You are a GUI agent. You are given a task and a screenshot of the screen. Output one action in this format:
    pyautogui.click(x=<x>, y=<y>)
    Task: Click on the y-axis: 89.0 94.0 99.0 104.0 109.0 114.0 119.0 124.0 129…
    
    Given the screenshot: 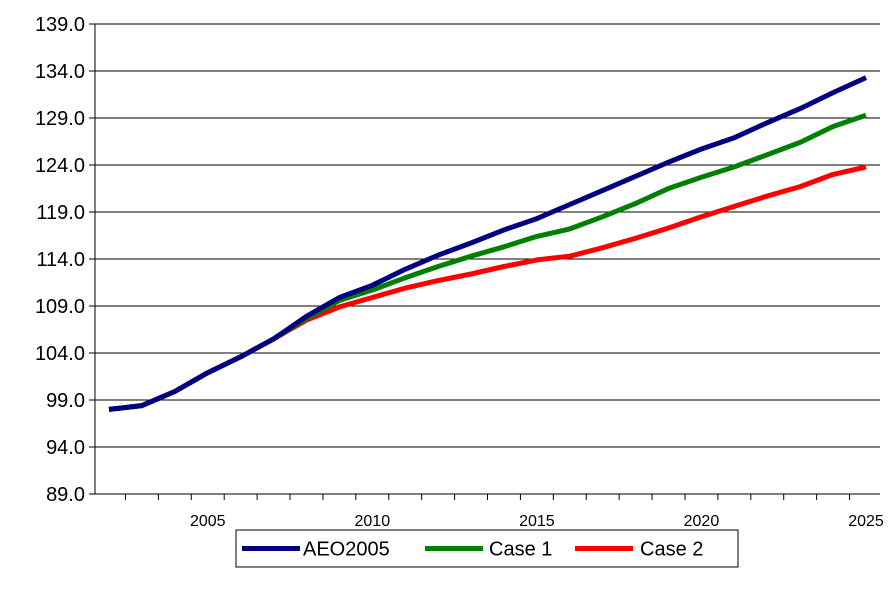 What is the action you would take?
    pyautogui.click(x=65, y=260)
    